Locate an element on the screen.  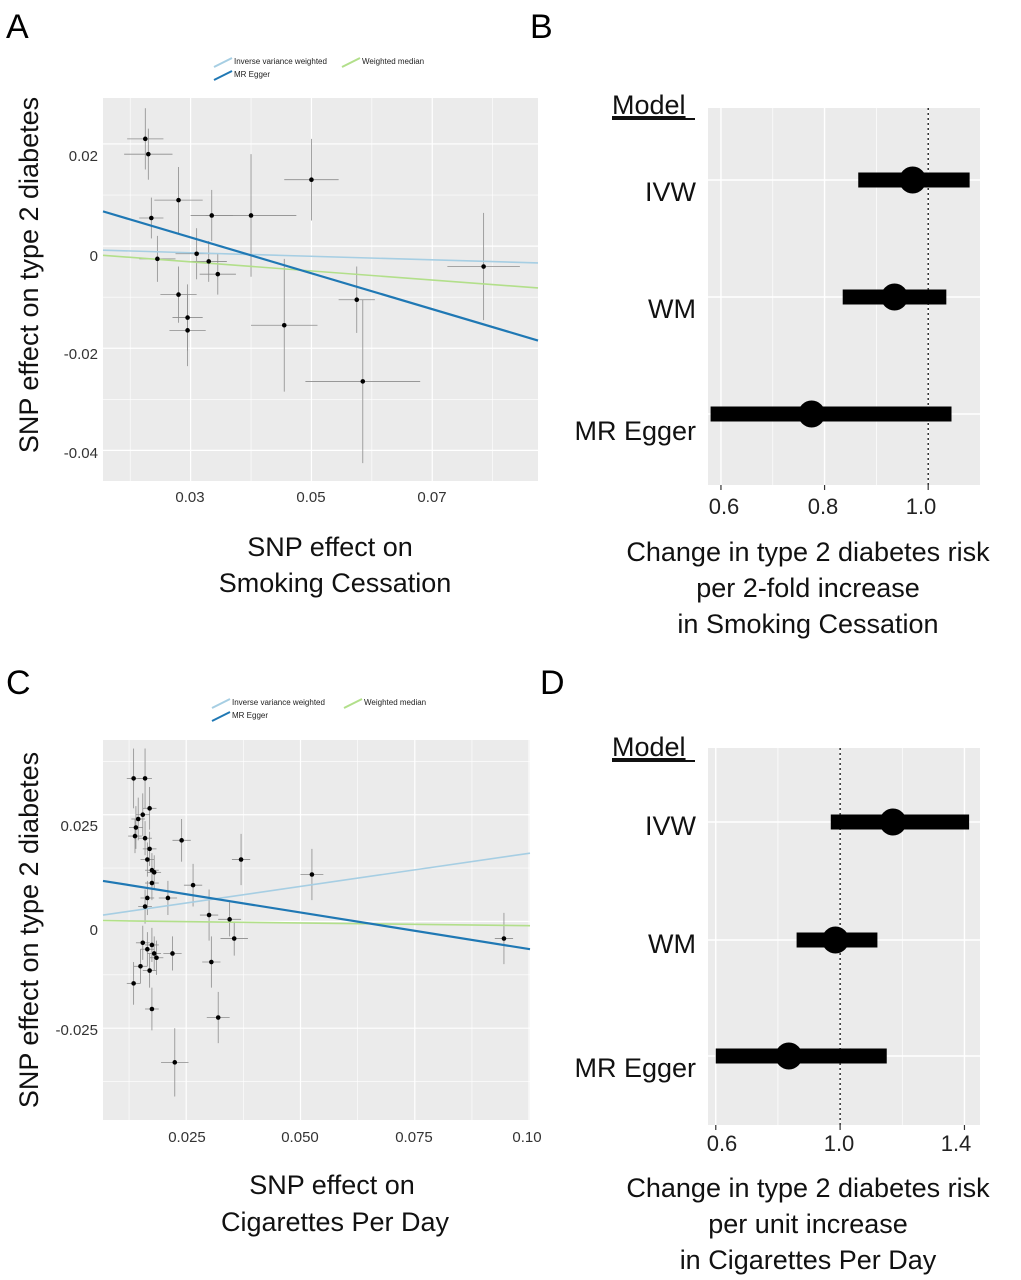
y-tick-label: -0.02 is located at coordinates (81, 354).